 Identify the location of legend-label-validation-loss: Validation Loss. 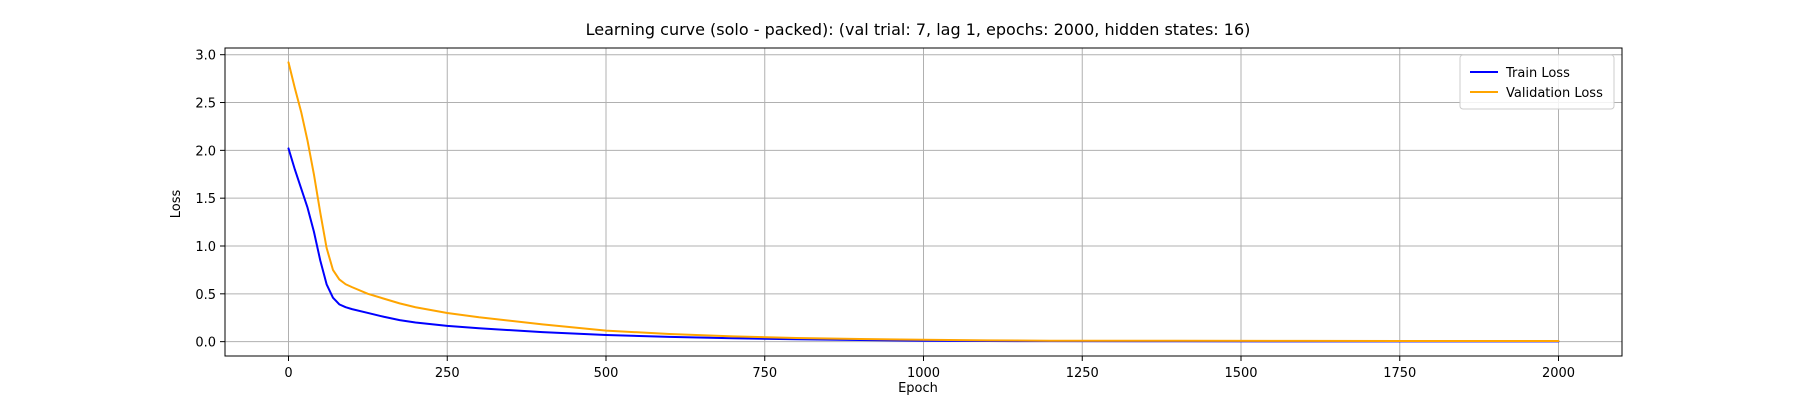
(1554, 93).